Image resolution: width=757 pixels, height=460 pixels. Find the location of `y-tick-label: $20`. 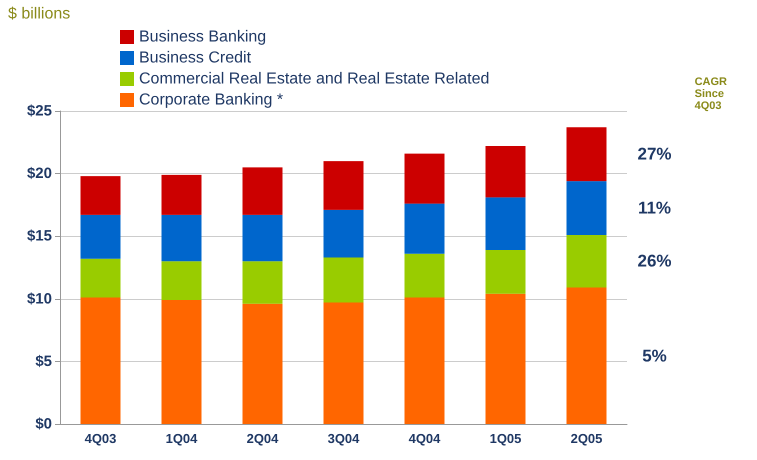

y-tick-label: $20 is located at coordinates (39, 173).